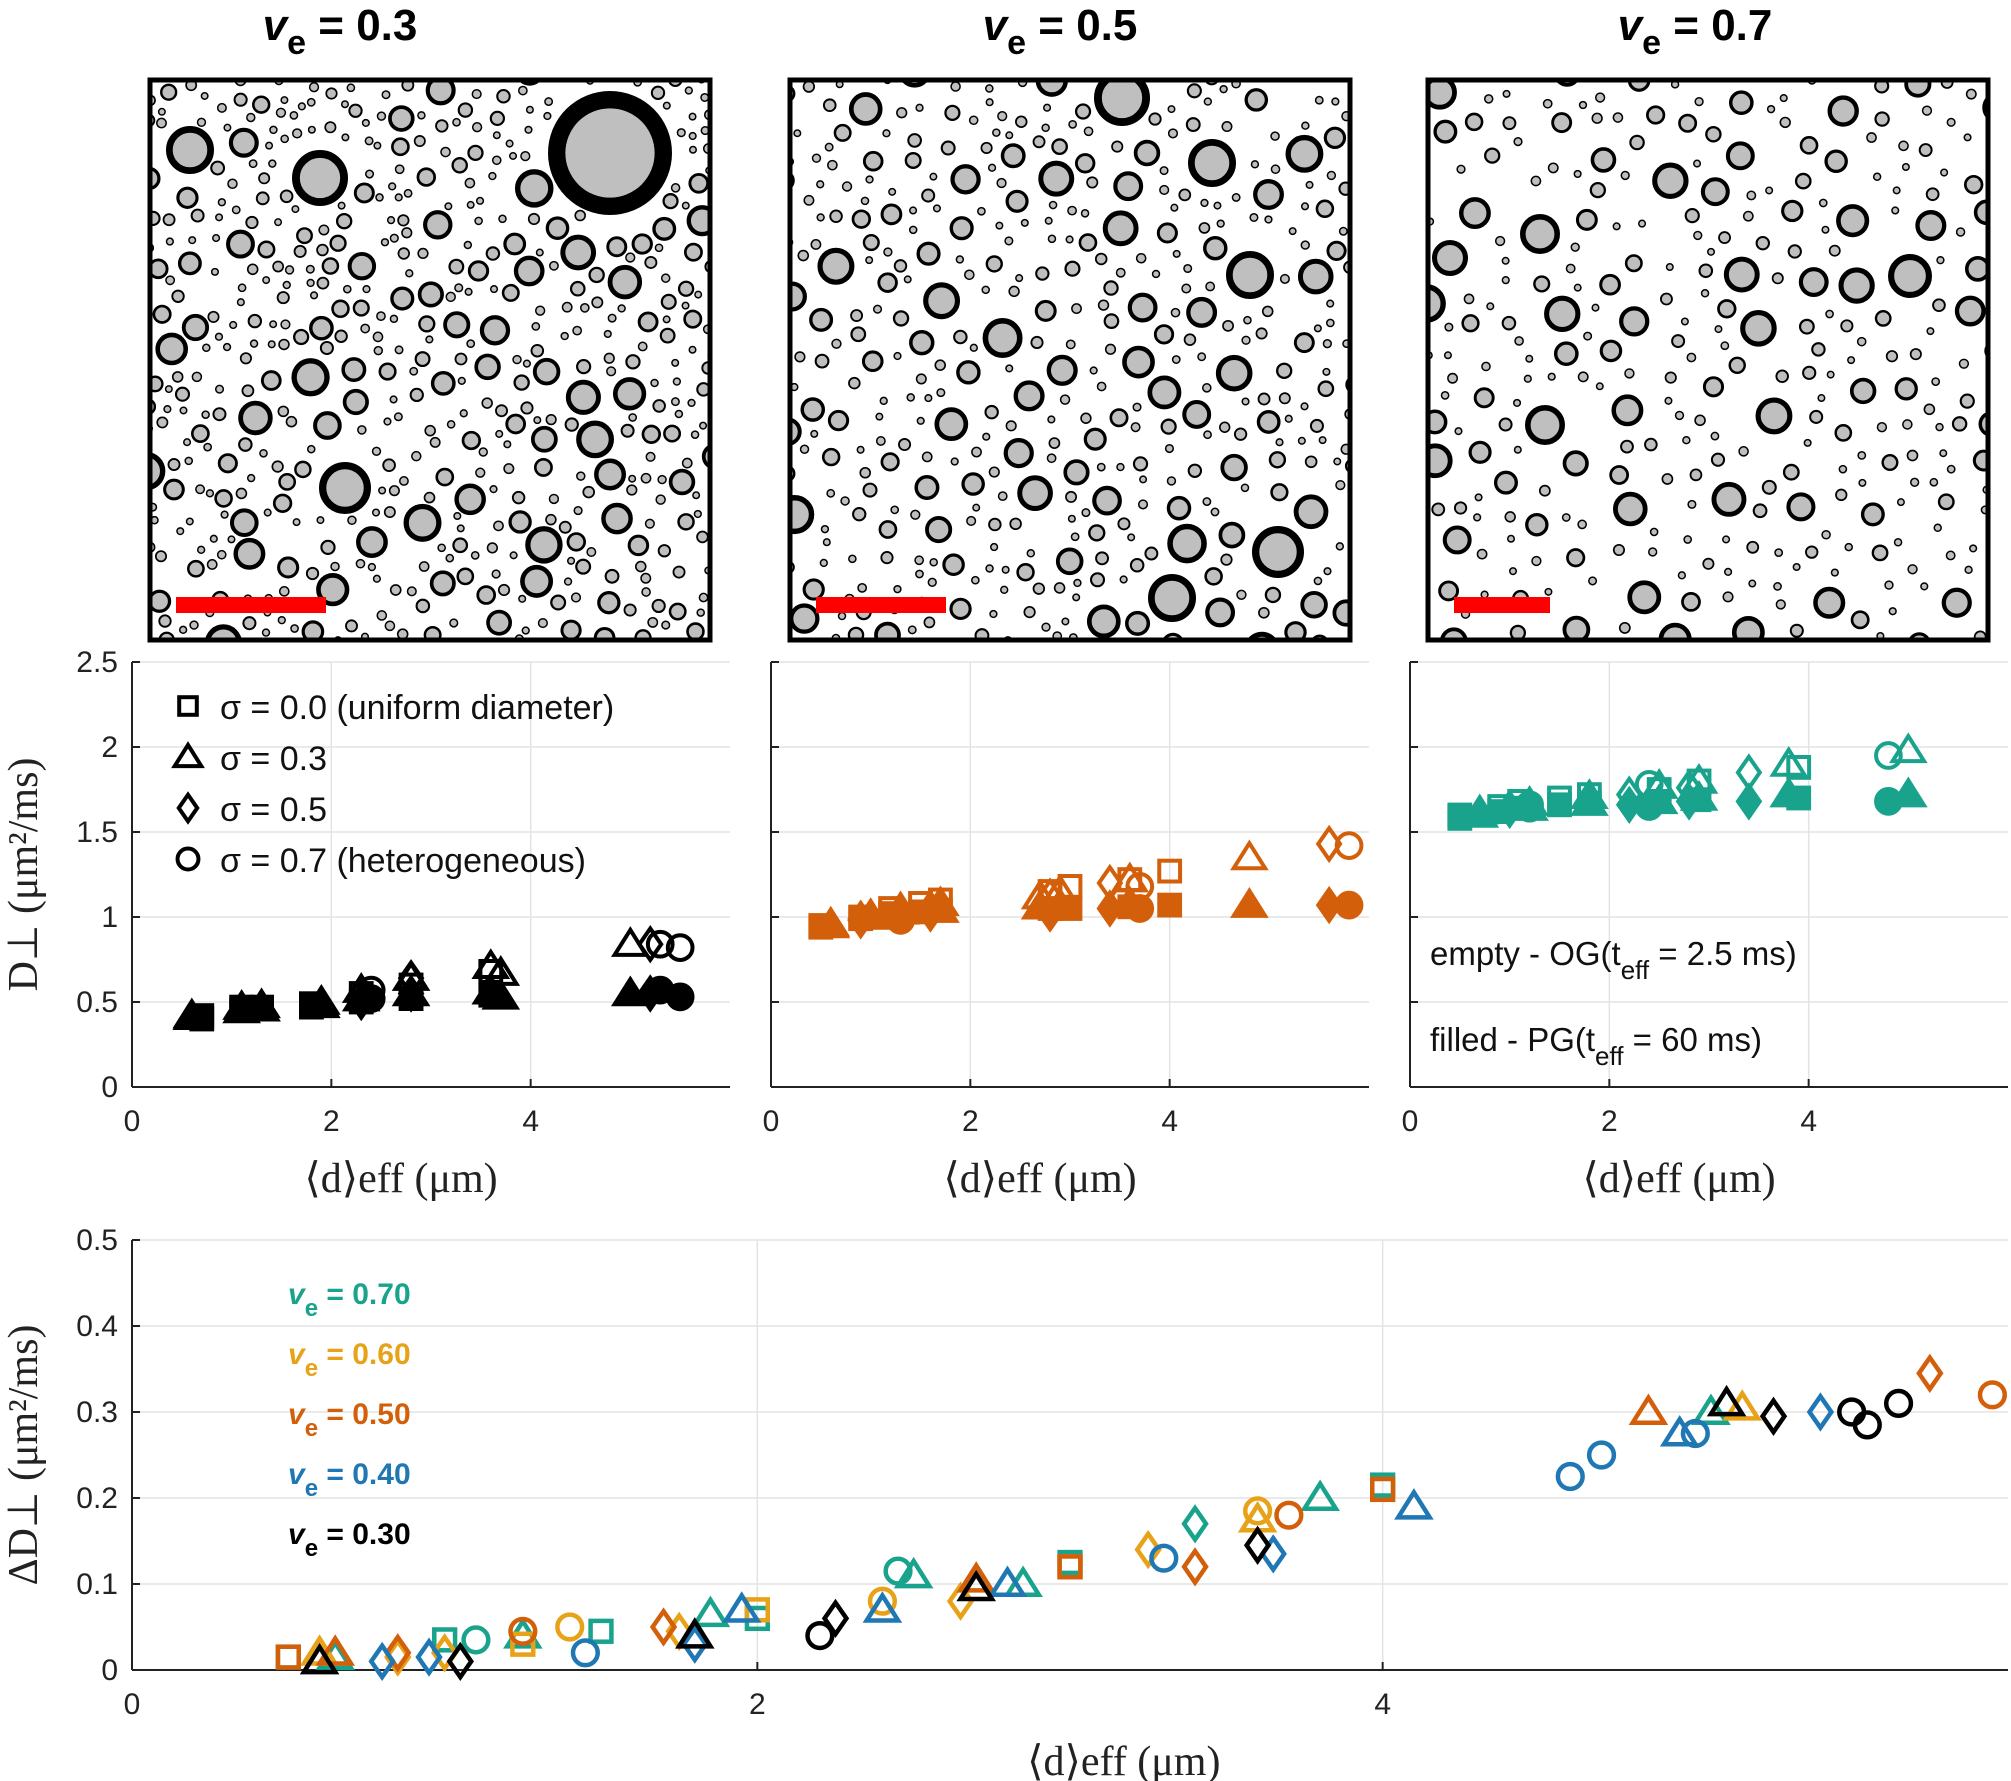  I want to click on annotation: filled - PG(teff = 60 ms), so click(1596, 1046).